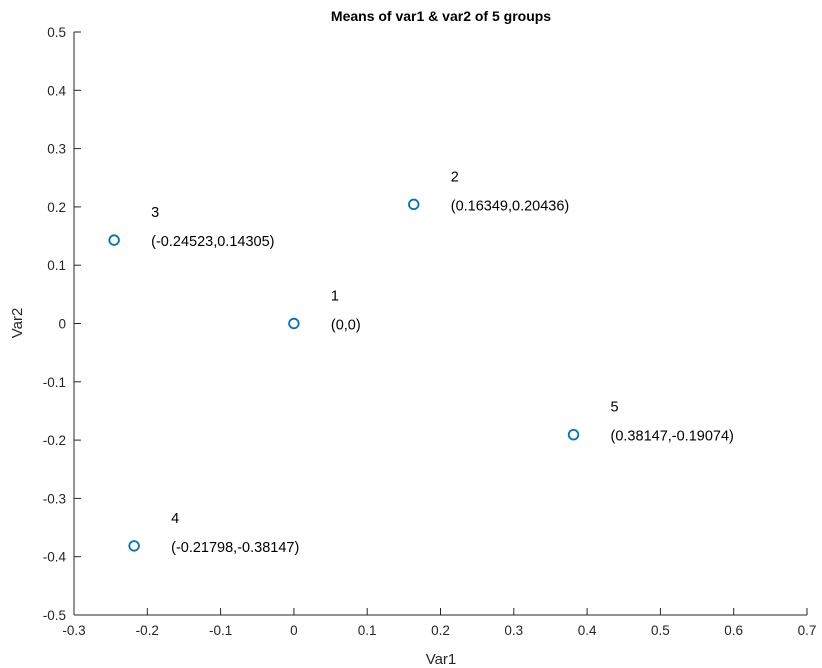  What do you see at coordinates (367, 630) in the screenshot?
I see `x-tick-label: 0.1` at bounding box center [367, 630].